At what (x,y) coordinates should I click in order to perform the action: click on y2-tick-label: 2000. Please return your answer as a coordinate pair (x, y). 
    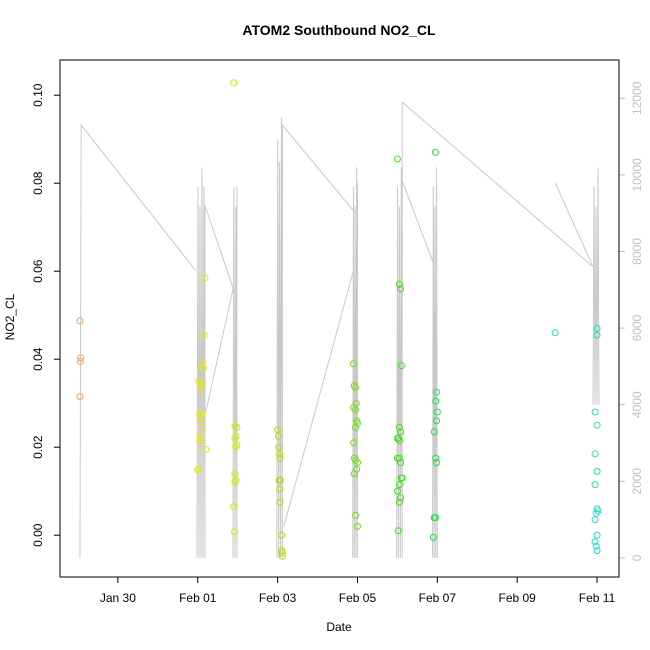
    Looking at the image, I should click on (637, 481).